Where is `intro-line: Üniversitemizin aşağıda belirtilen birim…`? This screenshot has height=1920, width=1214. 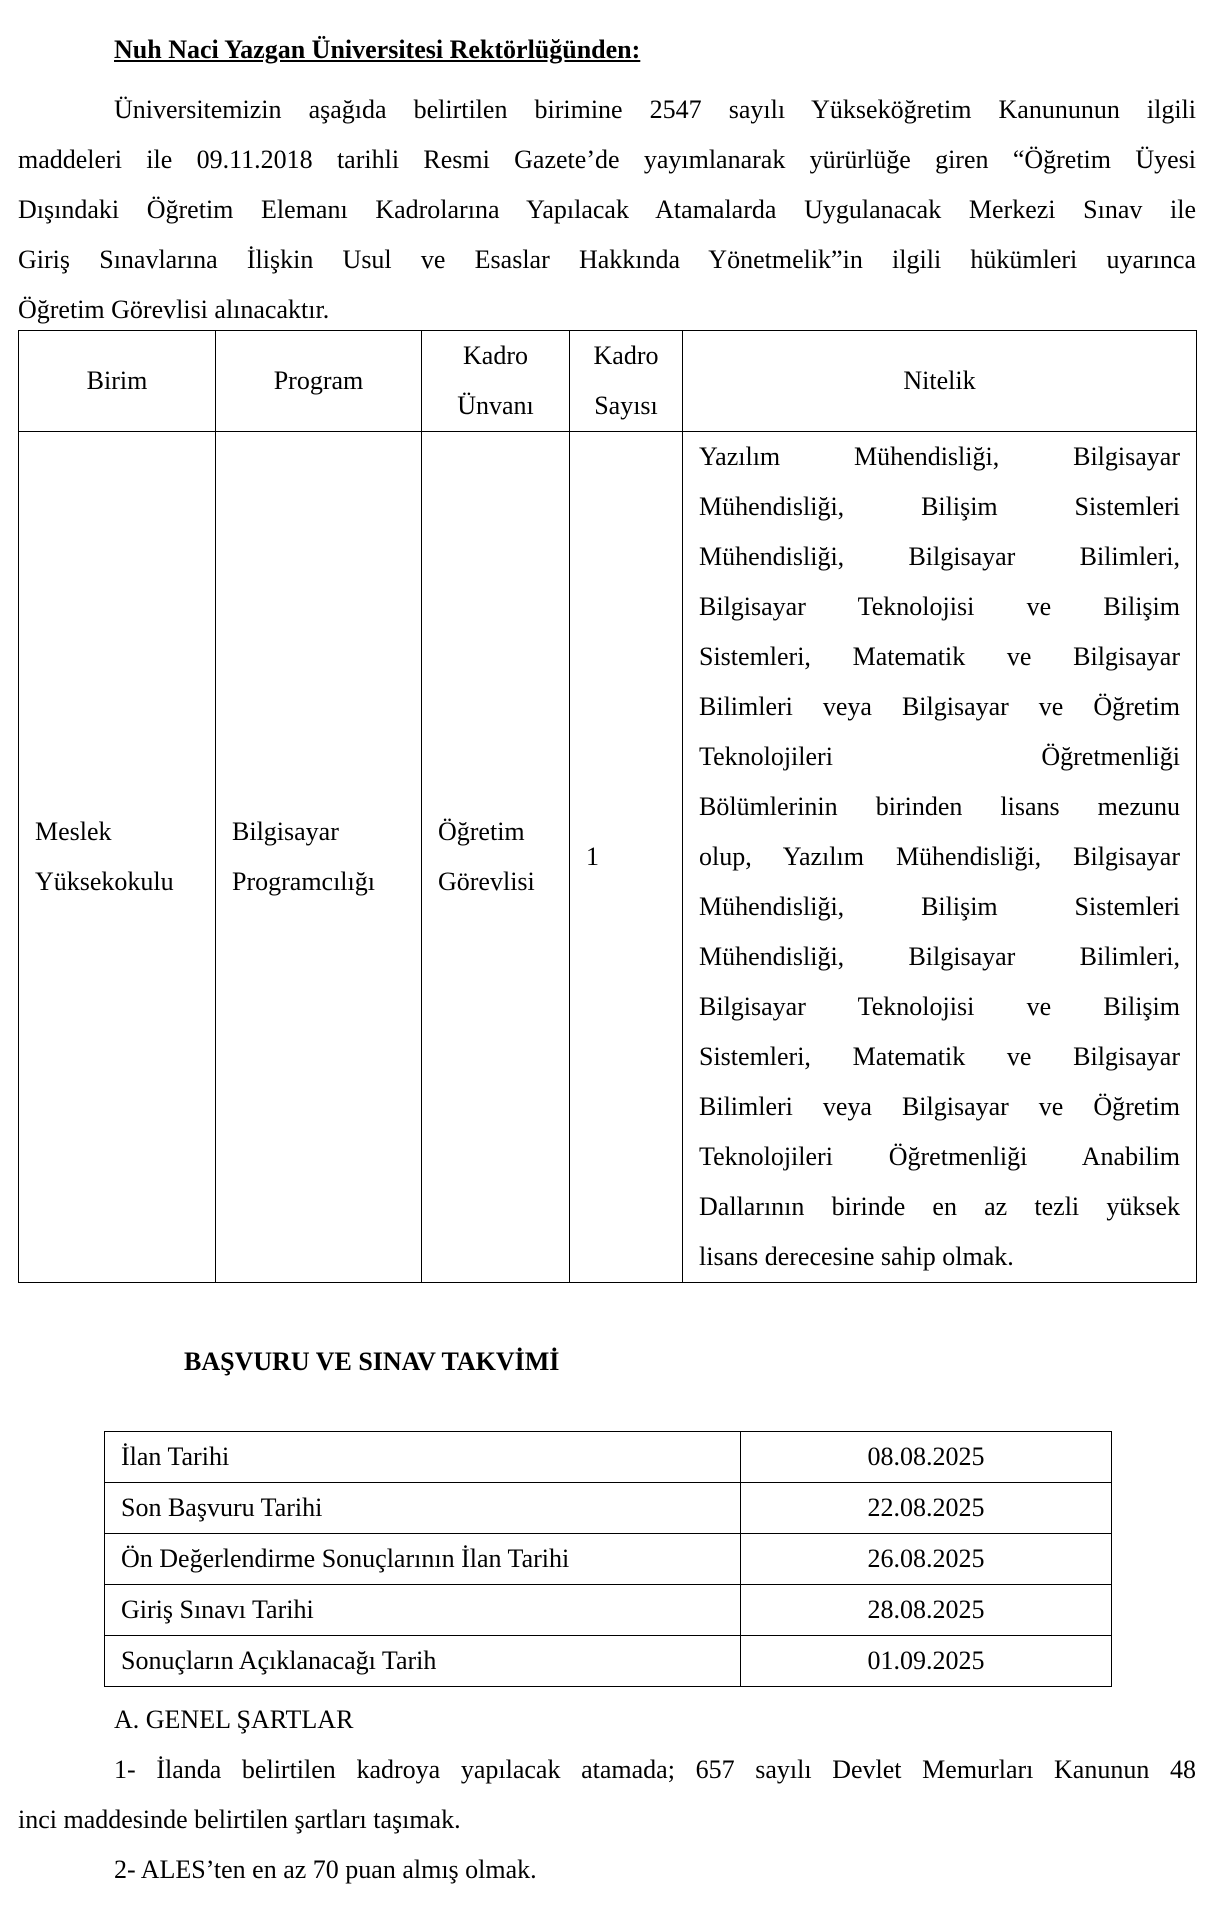 intro-line: Üniversitemizin aşağıda belirtilen birim… is located at coordinates (655, 109).